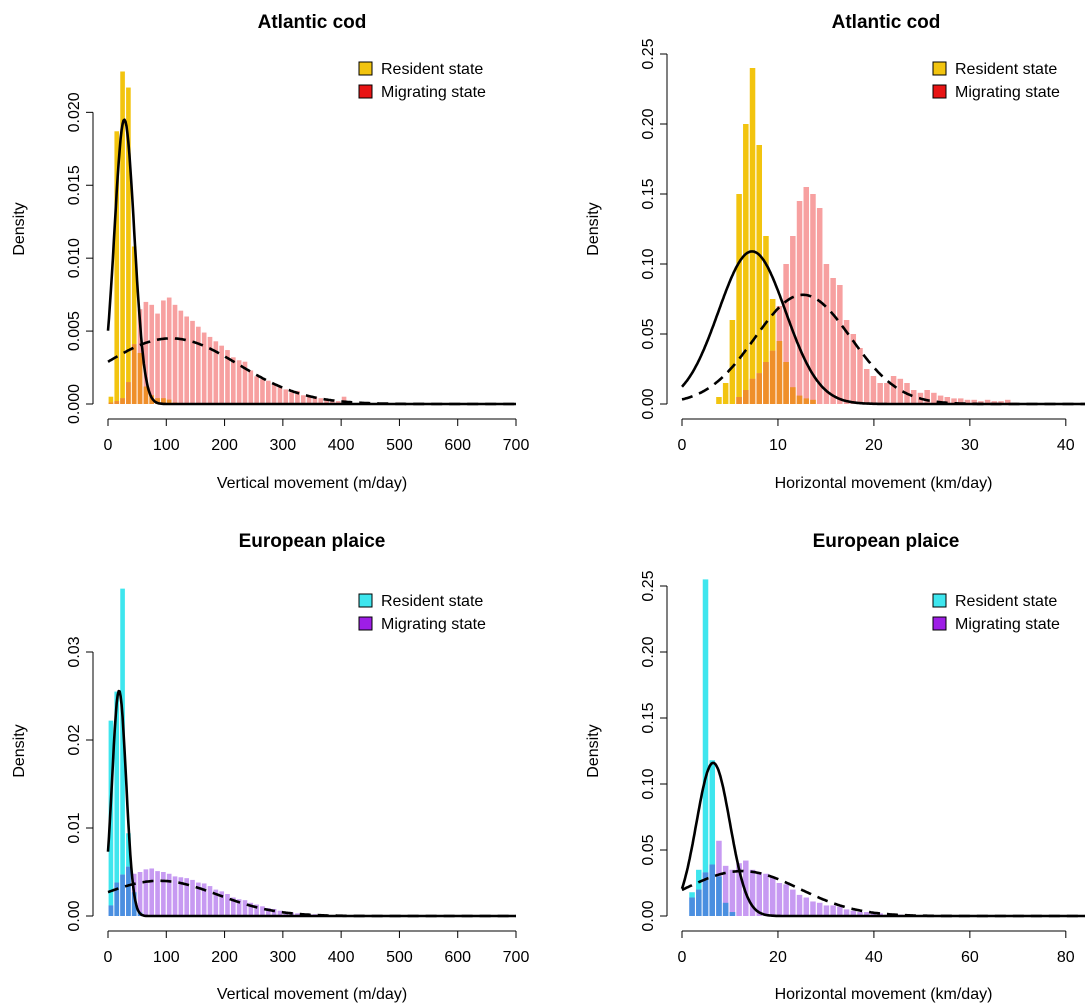  Describe the element at coordinates (74, 651) in the screenshot. I see `y-tick-label: 0.03` at that location.